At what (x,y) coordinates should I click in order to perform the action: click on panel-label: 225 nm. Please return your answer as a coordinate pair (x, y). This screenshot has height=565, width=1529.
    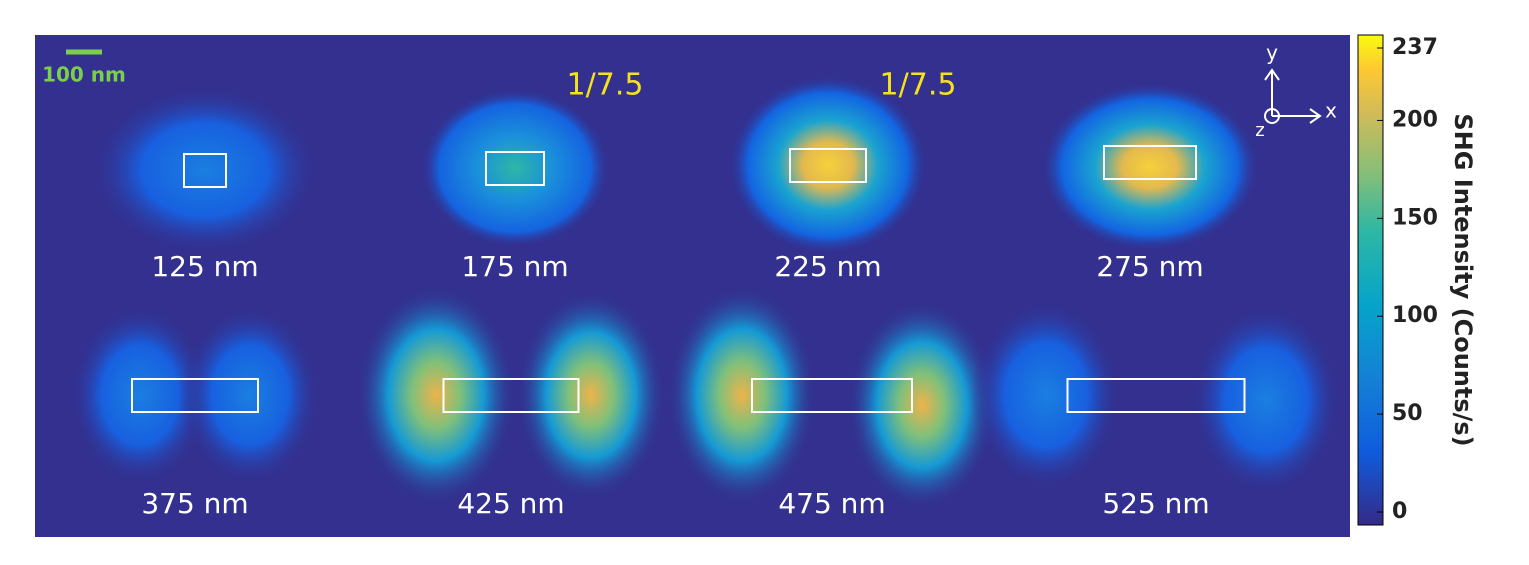
    Looking at the image, I should click on (827, 266).